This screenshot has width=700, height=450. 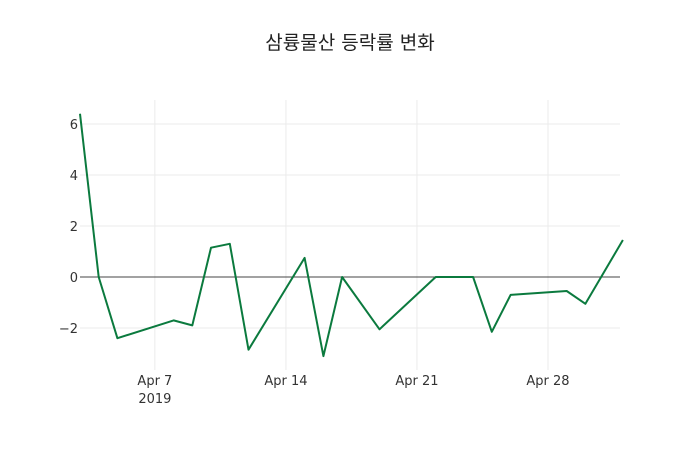 I want to click on x-tick-label: Apr 7, so click(x=154, y=381).